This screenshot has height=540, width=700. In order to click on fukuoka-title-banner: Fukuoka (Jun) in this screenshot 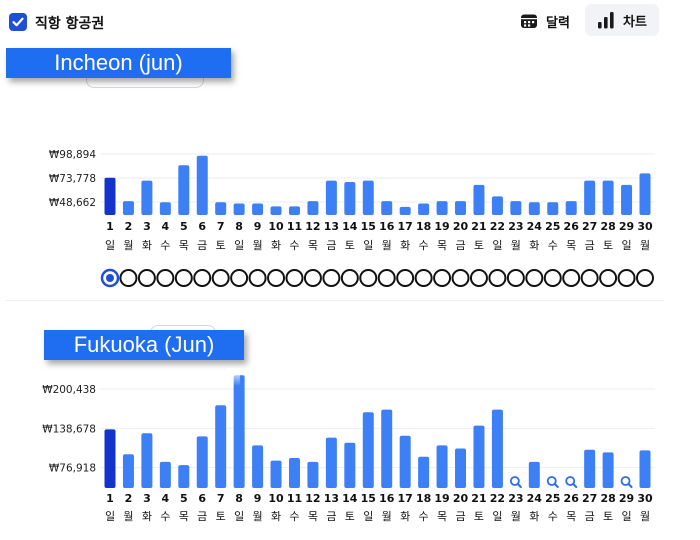, I will do `click(144, 345)`.